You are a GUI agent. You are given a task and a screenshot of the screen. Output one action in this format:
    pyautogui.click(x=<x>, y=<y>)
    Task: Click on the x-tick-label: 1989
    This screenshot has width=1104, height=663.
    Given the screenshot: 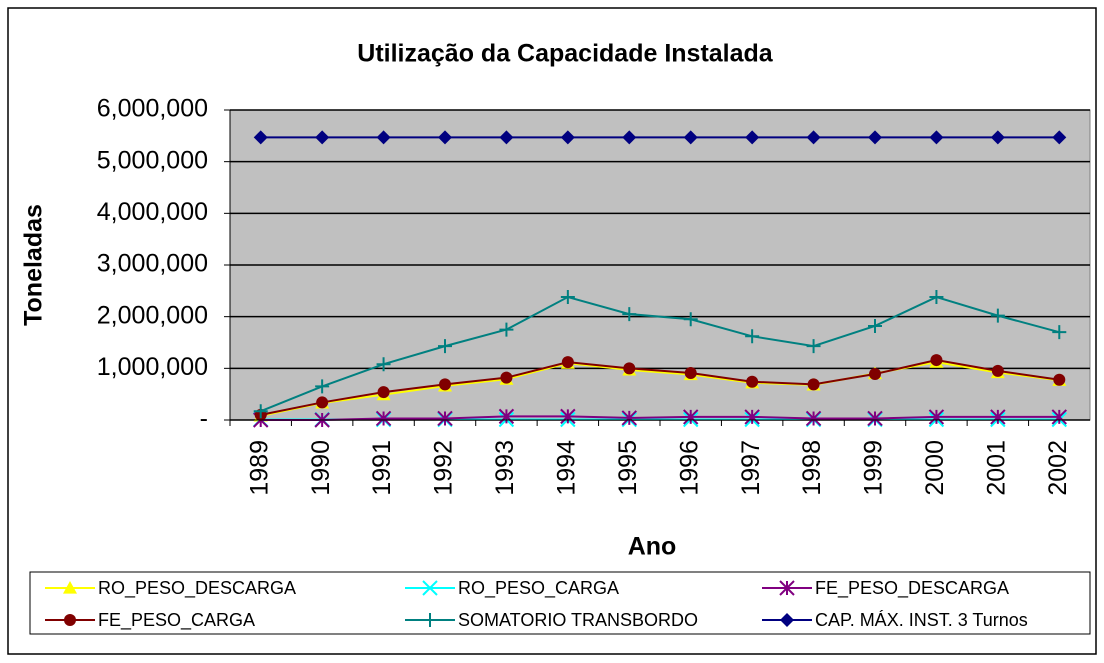 What is the action you would take?
    pyautogui.click(x=259, y=468)
    